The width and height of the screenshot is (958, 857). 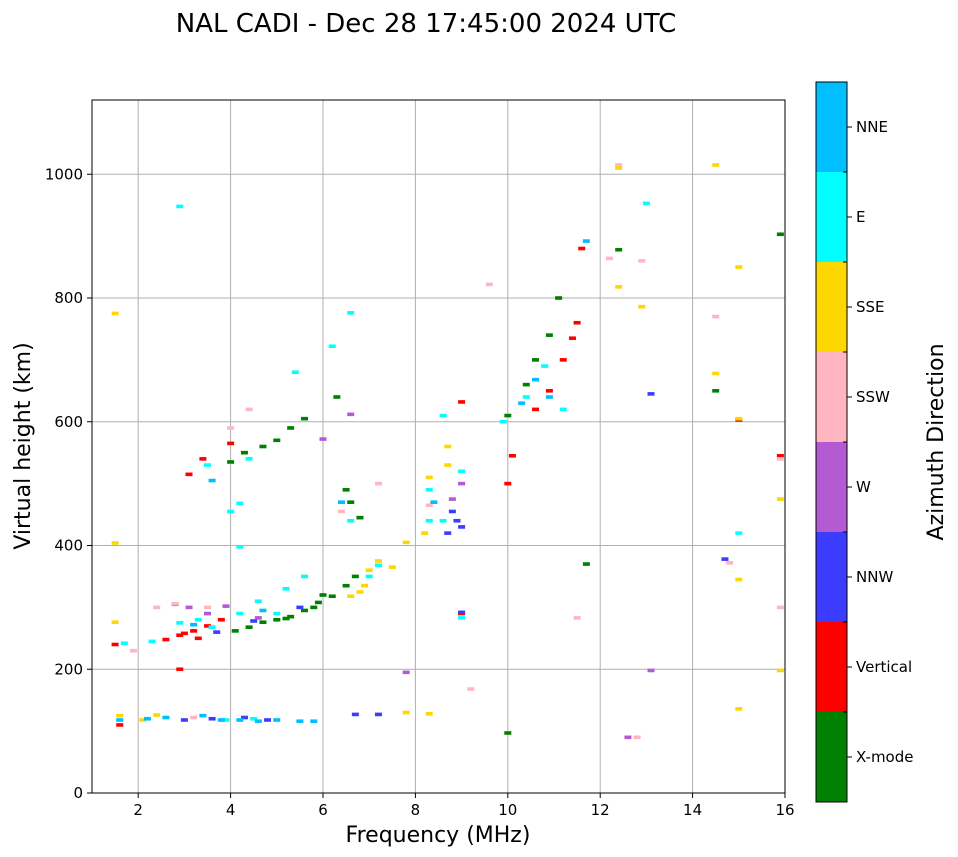 I want to click on colorbar-tick-label: NNE, so click(x=872, y=127).